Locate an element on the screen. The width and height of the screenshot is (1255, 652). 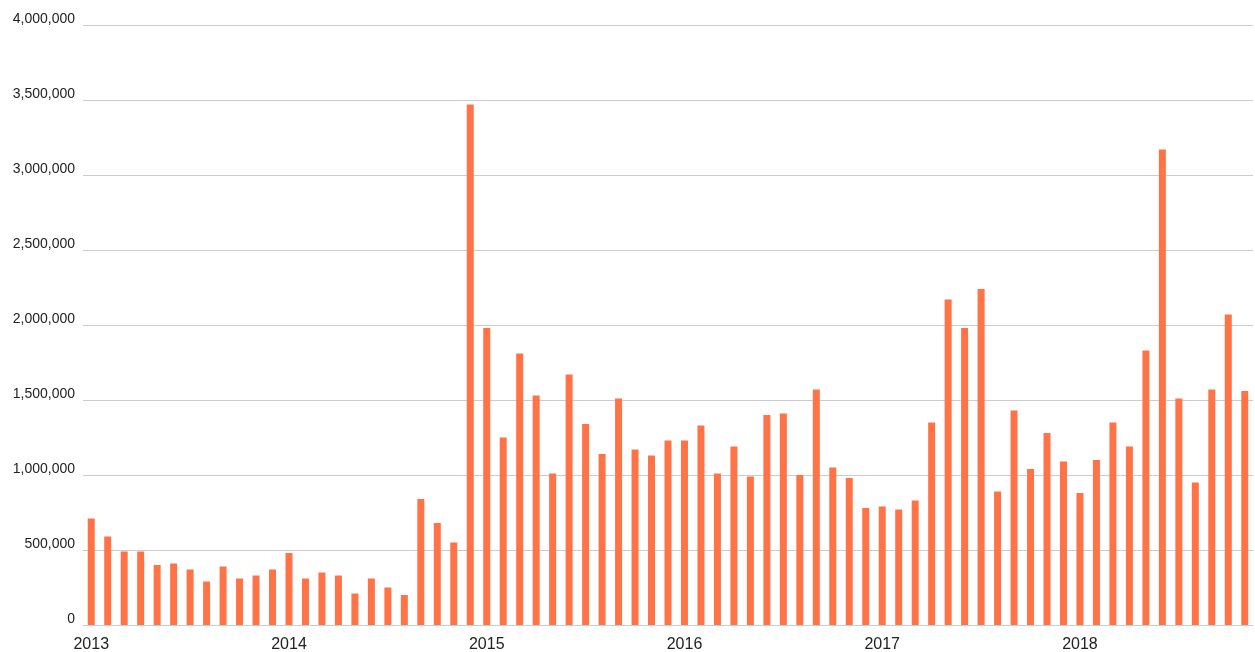
y-tick-label: 4,000,000 is located at coordinates (44, 18).